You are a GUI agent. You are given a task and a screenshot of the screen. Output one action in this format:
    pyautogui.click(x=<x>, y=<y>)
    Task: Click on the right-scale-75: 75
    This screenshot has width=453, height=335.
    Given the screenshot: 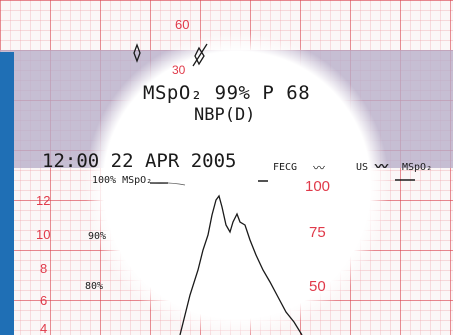 What is the action you would take?
    pyautogui.click(x=317, y=232)
    